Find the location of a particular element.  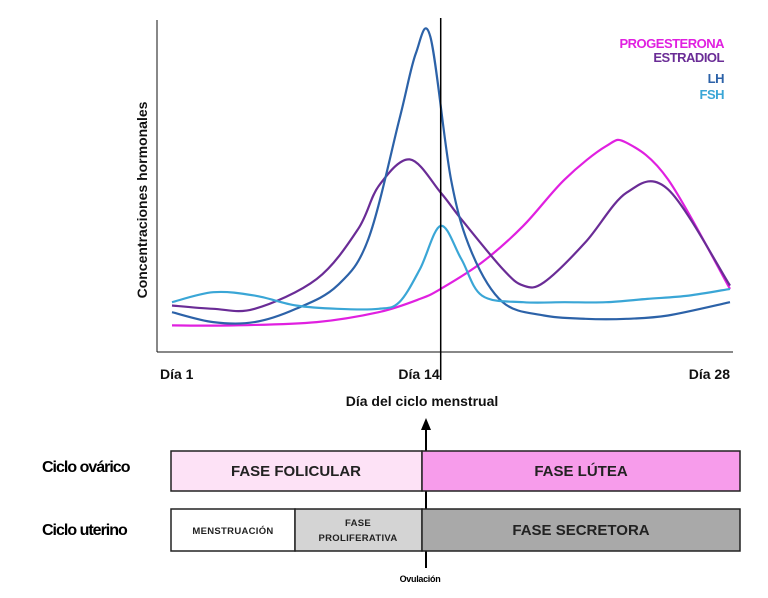

legend: PROGESTERONA ESTRADIOL LH FSH is located at coordinates (672, 69).